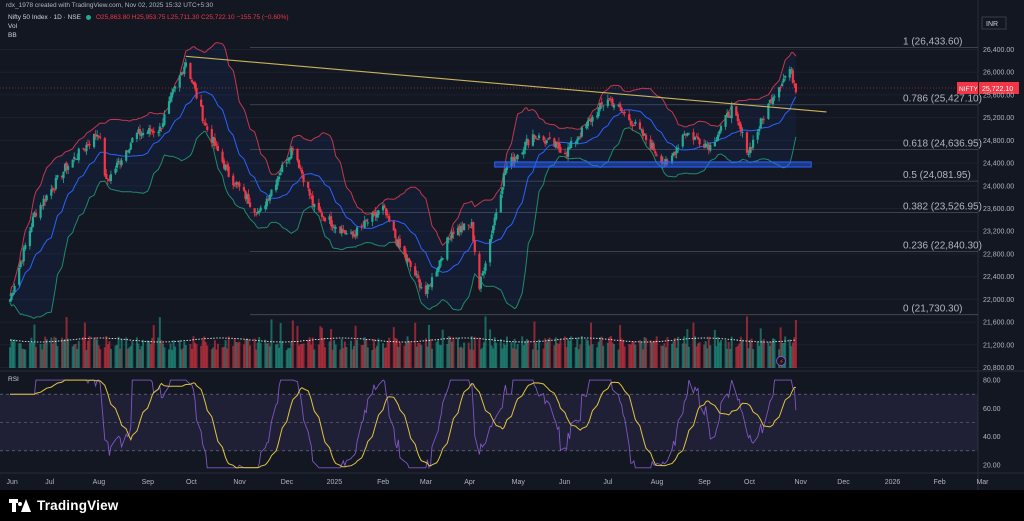 This screenshot has width=1024, height=521. I want to click on tradingview-logo: TradingView, so click(63, 505).